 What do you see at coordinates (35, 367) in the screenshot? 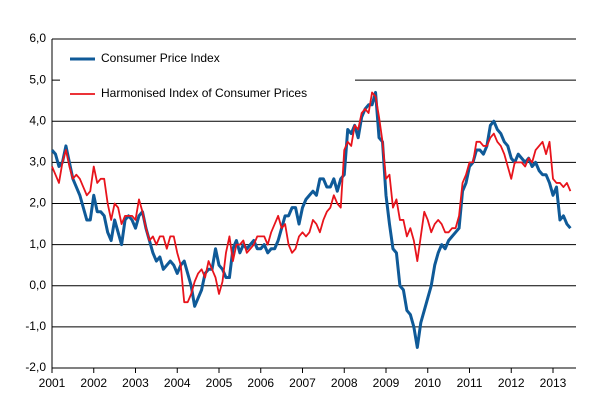
I see `y-tick-label: -2,0` at bounding box center [35, 367].